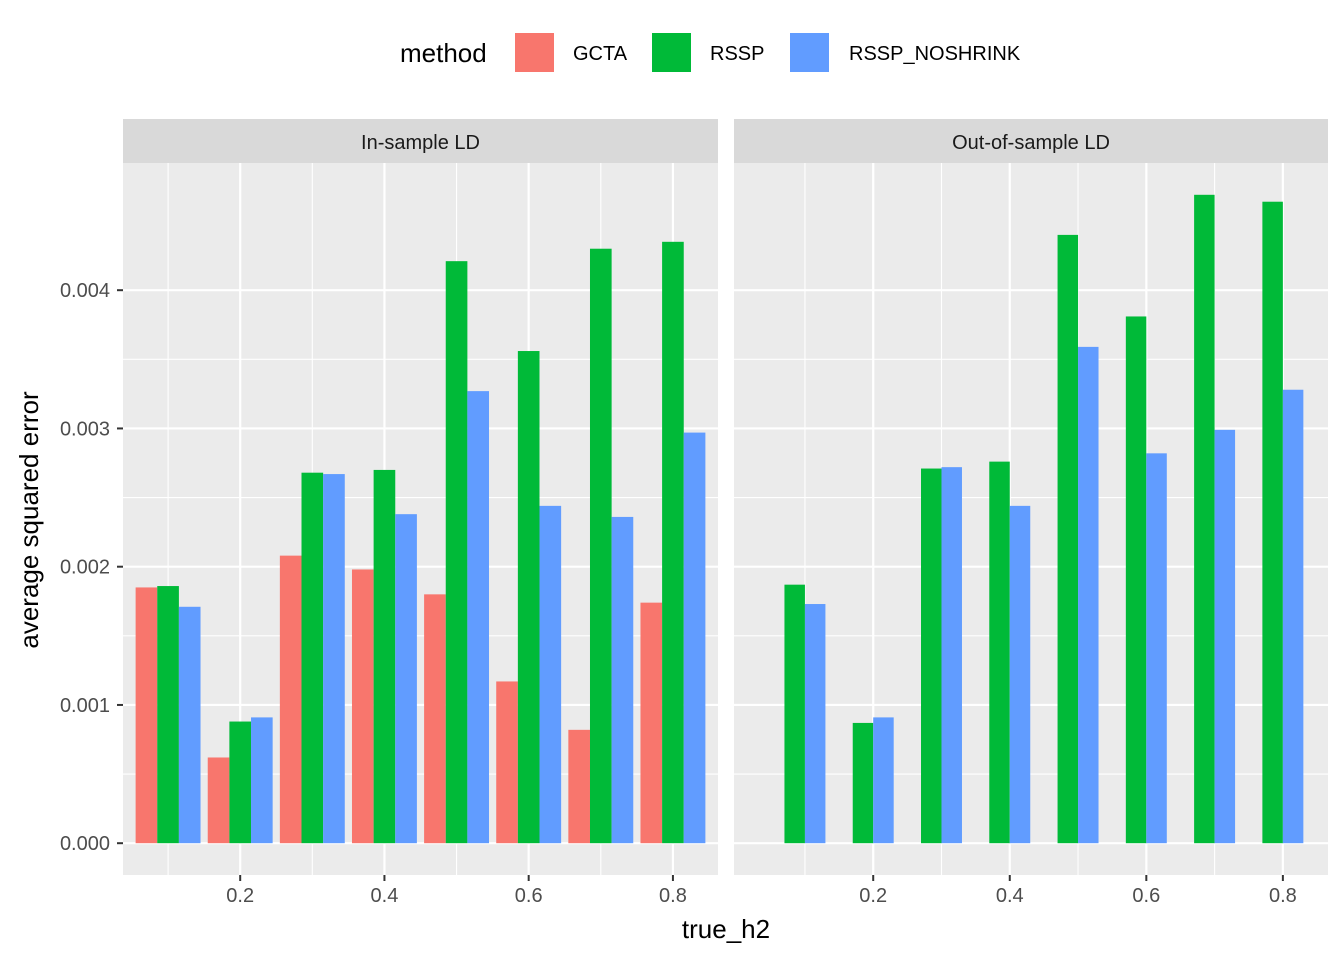  I want to click on y-axis: 0.000 0.001 0.002 0.003 0.004, so click(85, 567).